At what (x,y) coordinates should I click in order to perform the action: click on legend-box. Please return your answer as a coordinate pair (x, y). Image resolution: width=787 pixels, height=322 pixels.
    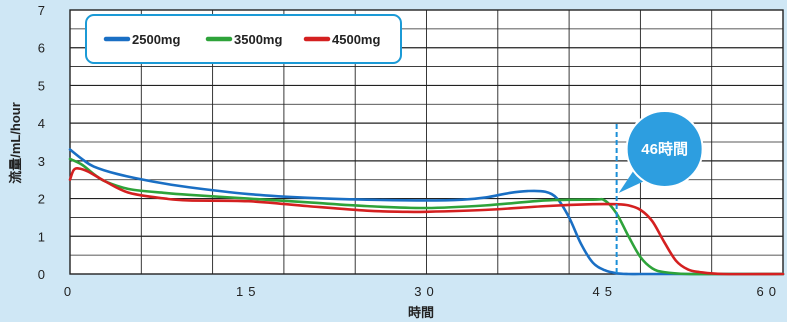
    Looking at the image, I should click on (243, 39).